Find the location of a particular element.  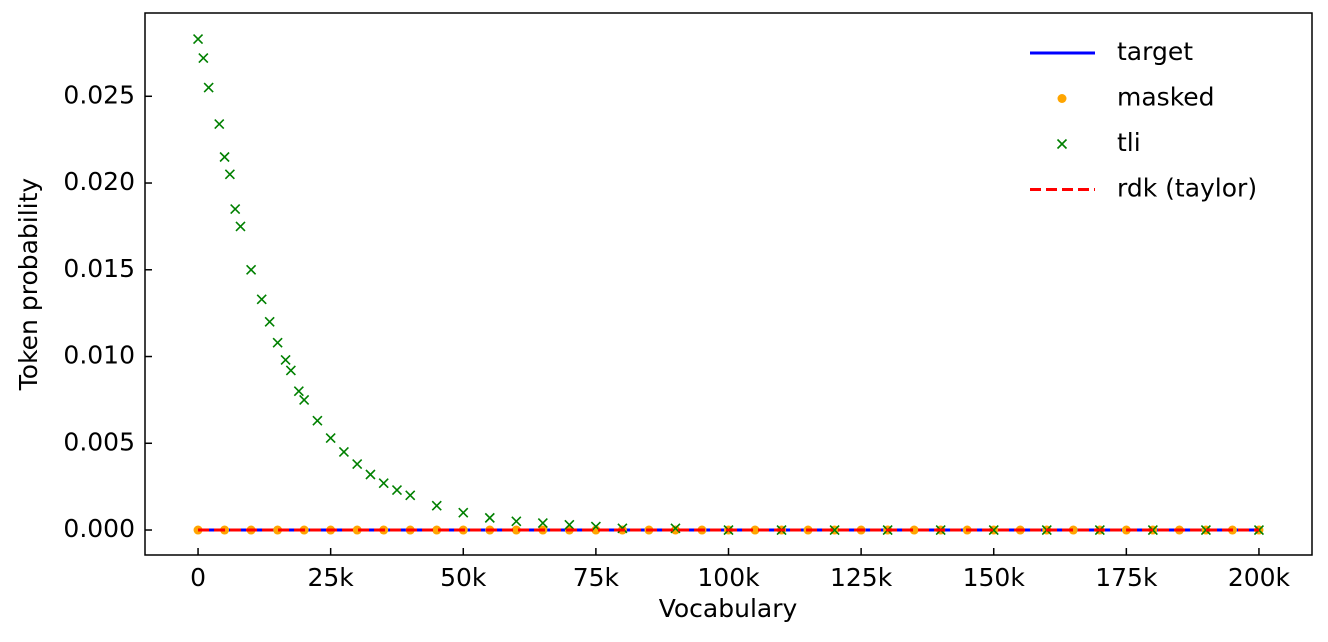

y-tick-label: 0.015 is located at coordinates (99, 268).